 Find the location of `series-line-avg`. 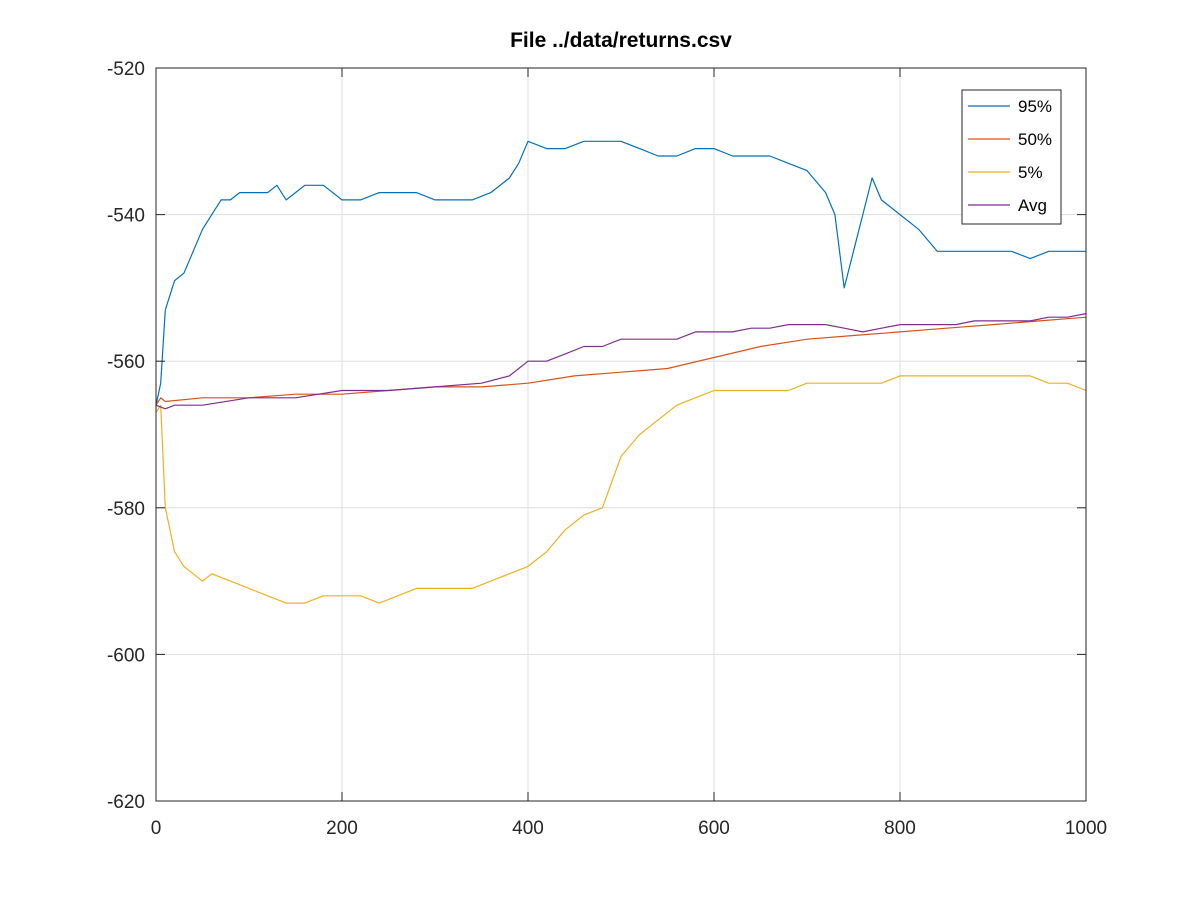

series-line-avg is located at coordinates (621, 361).